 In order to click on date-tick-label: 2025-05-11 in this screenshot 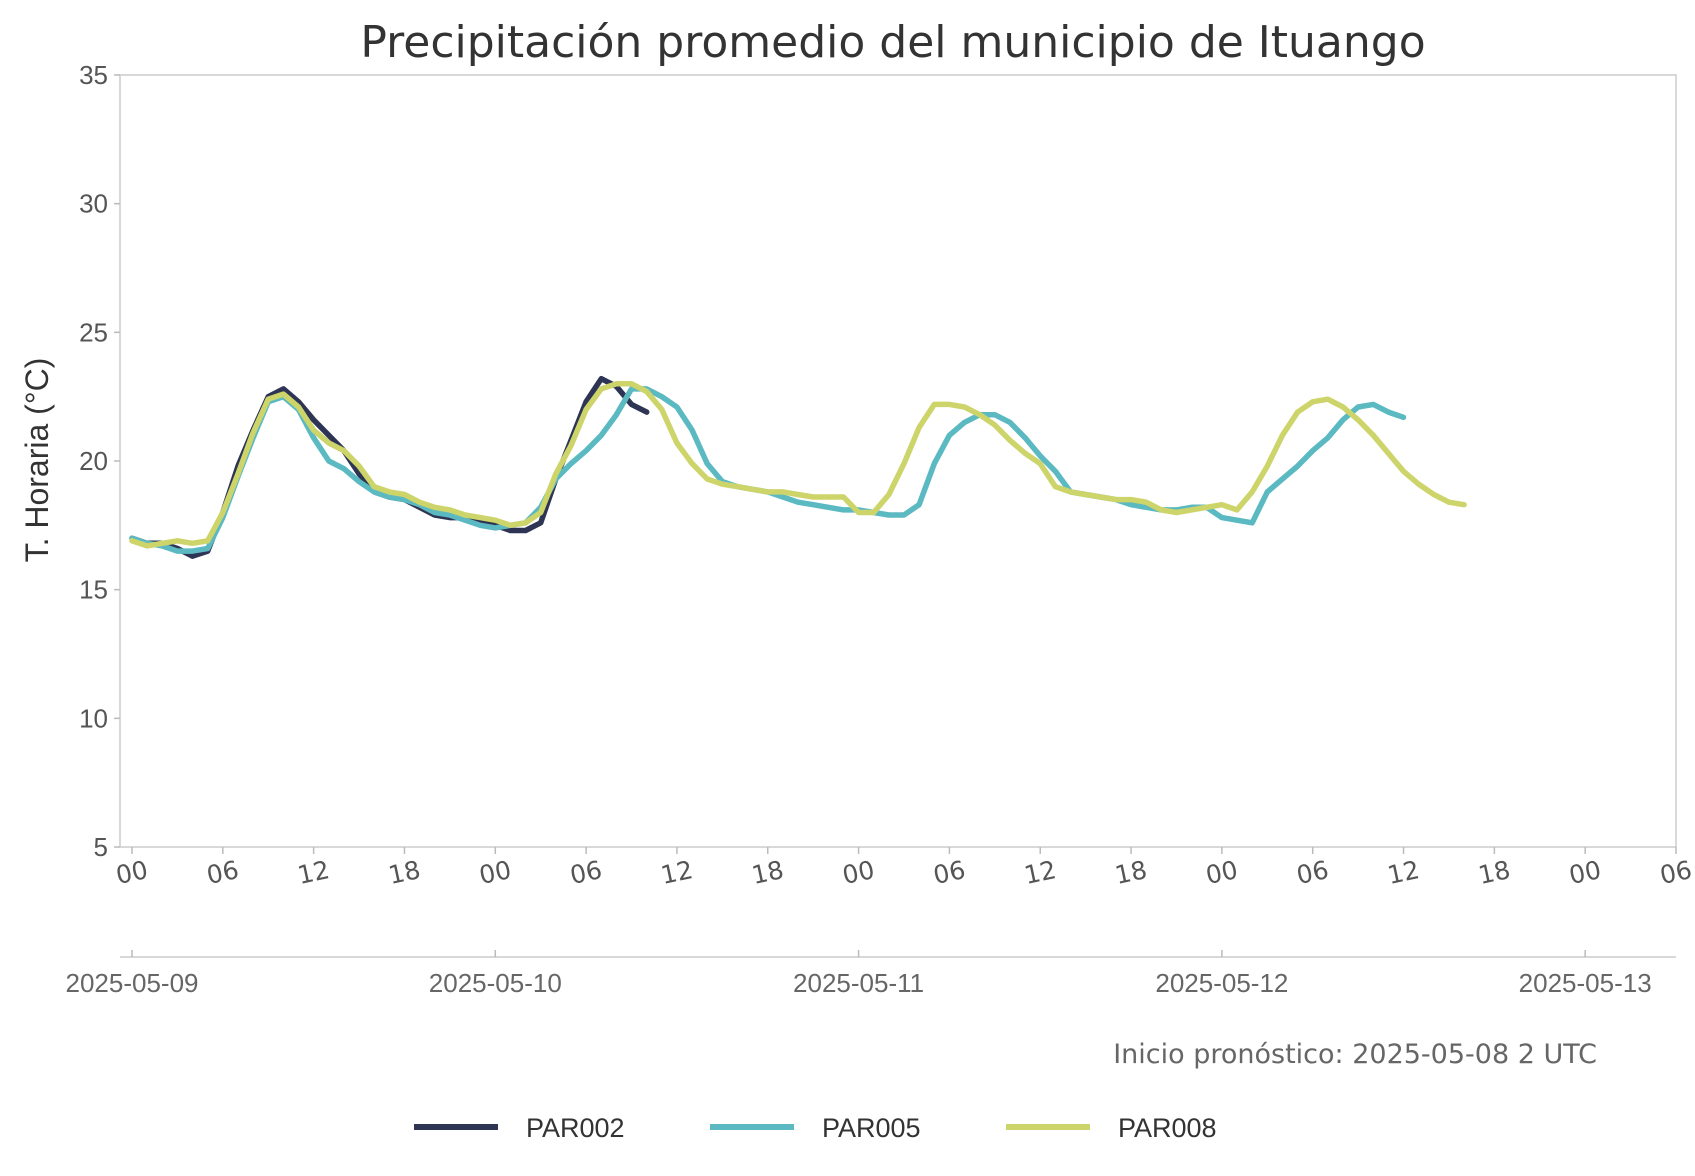, I will do `click(858, 983)`.